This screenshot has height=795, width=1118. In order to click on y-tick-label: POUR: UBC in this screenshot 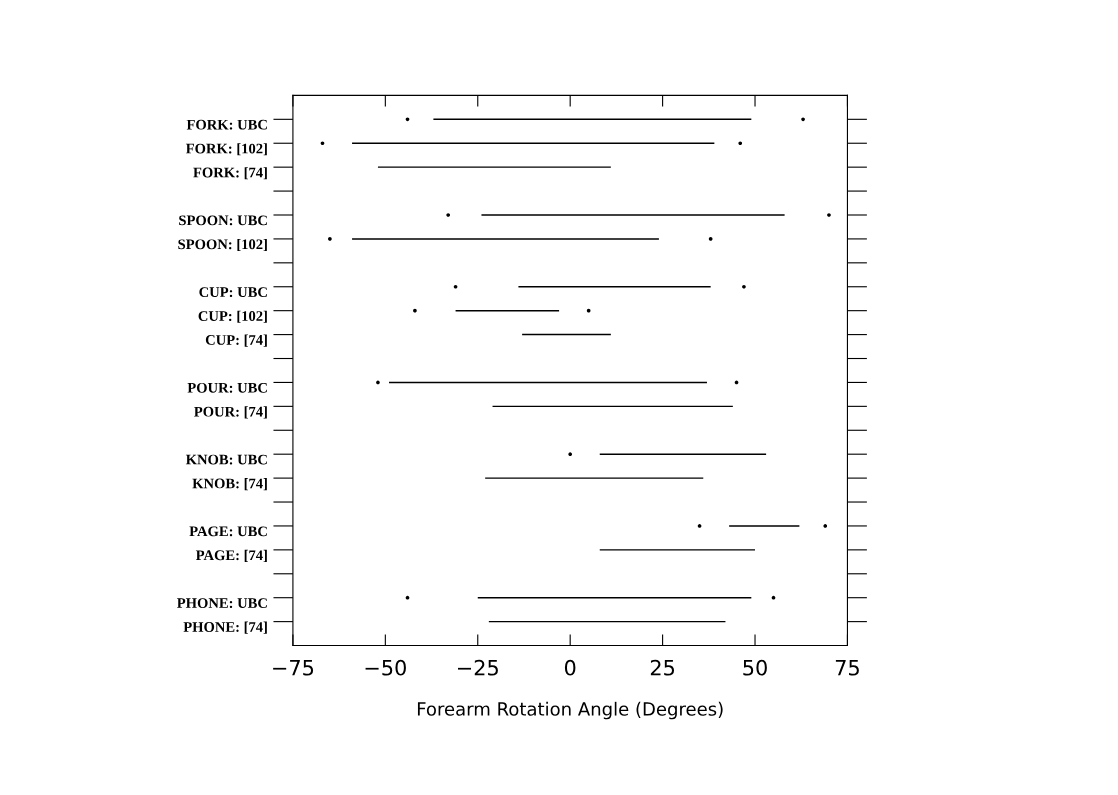, I will do `click(227, 387)`.